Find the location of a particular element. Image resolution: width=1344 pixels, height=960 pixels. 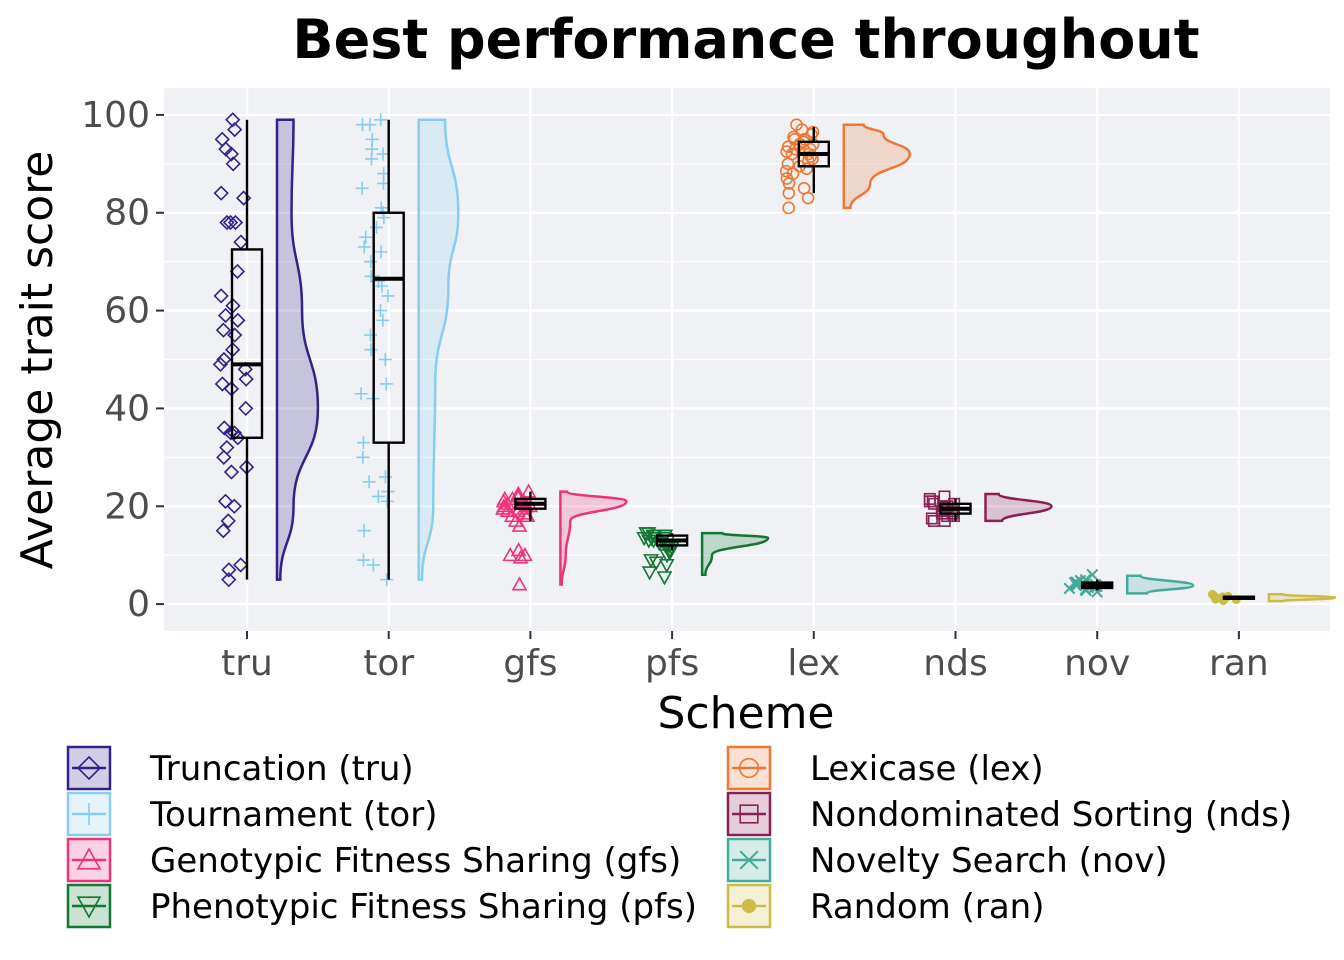

series-tor is located at coordinates (407, 350).